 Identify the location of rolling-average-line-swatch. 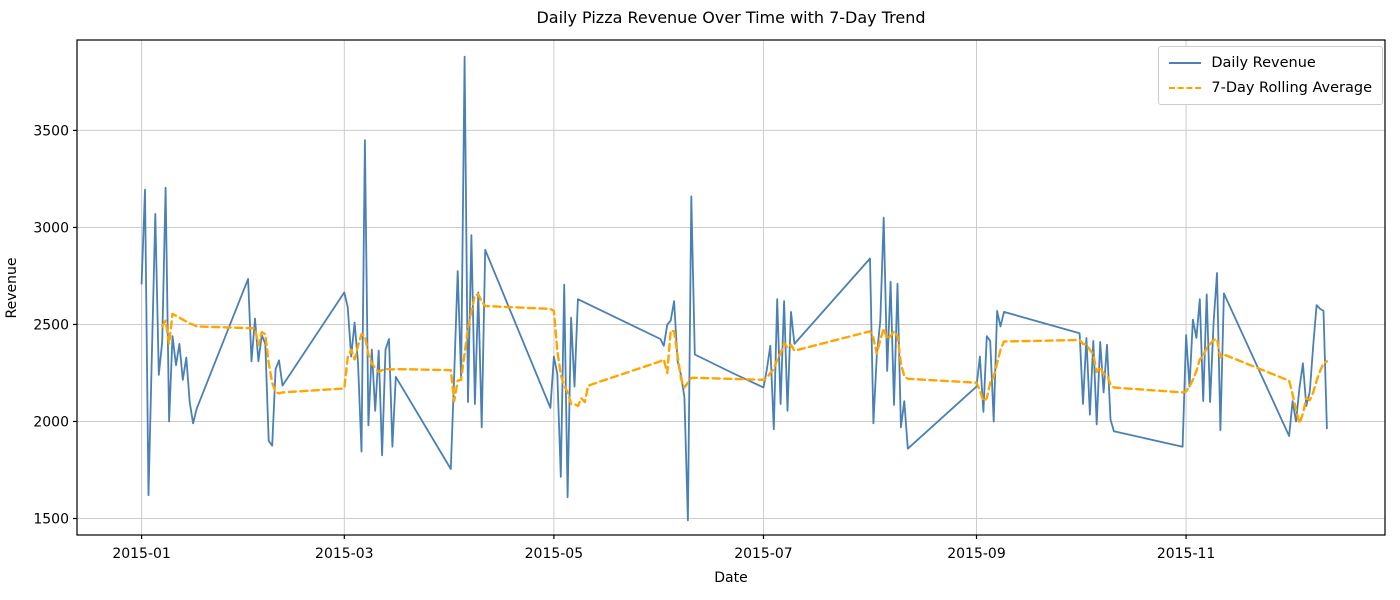
(1185, 88).